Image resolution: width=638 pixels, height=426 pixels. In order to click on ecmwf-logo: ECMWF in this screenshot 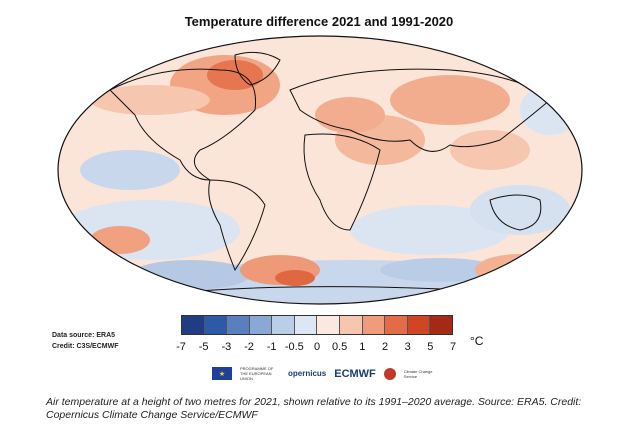, I will do `click(355, 373)`.